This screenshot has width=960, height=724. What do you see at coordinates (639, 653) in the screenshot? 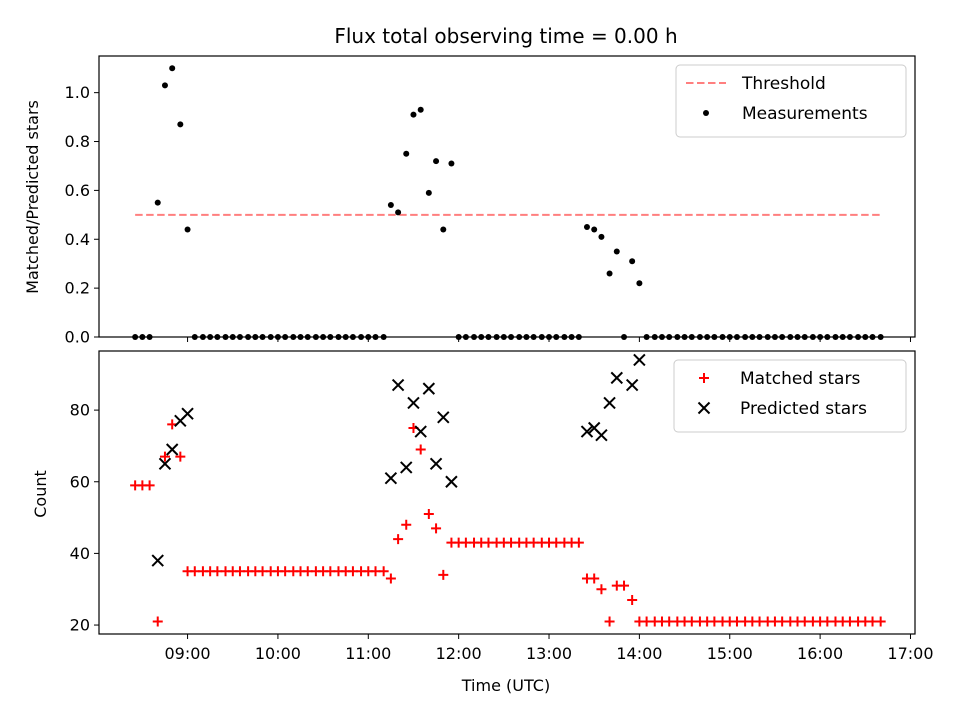
I see `bottom-x-tick-label: 14:00` at bounding box center [639, 653].